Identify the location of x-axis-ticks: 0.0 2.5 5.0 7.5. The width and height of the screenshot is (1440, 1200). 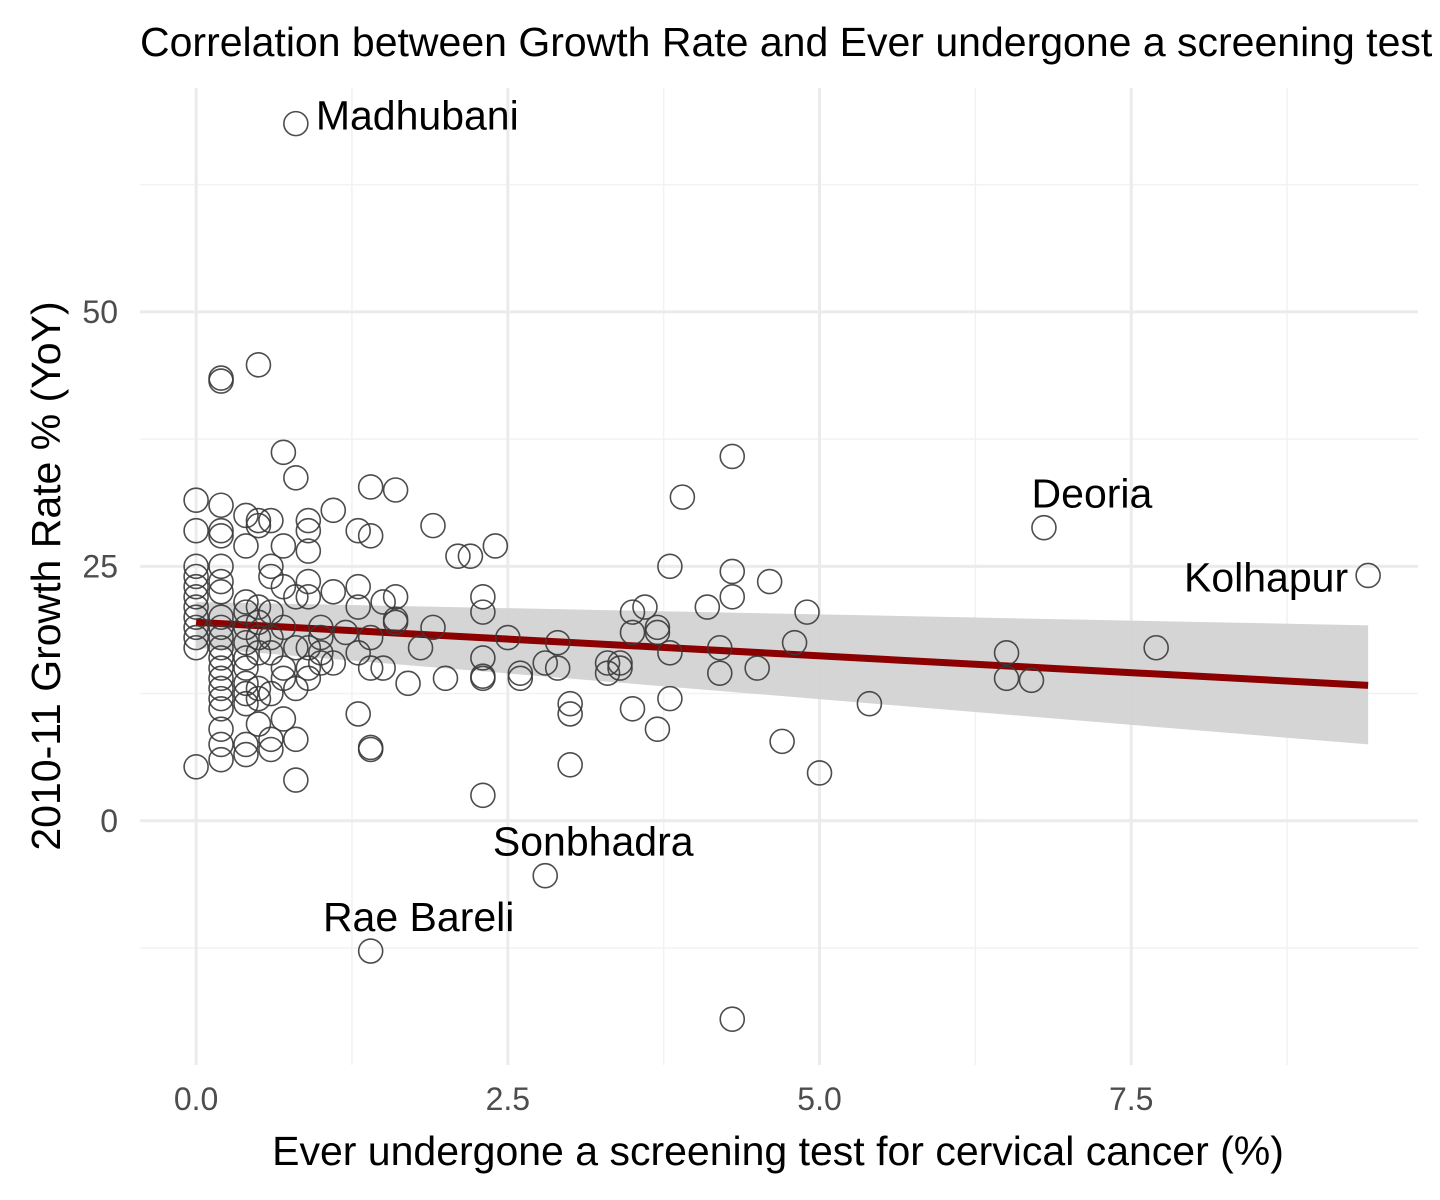
(664, 1099).